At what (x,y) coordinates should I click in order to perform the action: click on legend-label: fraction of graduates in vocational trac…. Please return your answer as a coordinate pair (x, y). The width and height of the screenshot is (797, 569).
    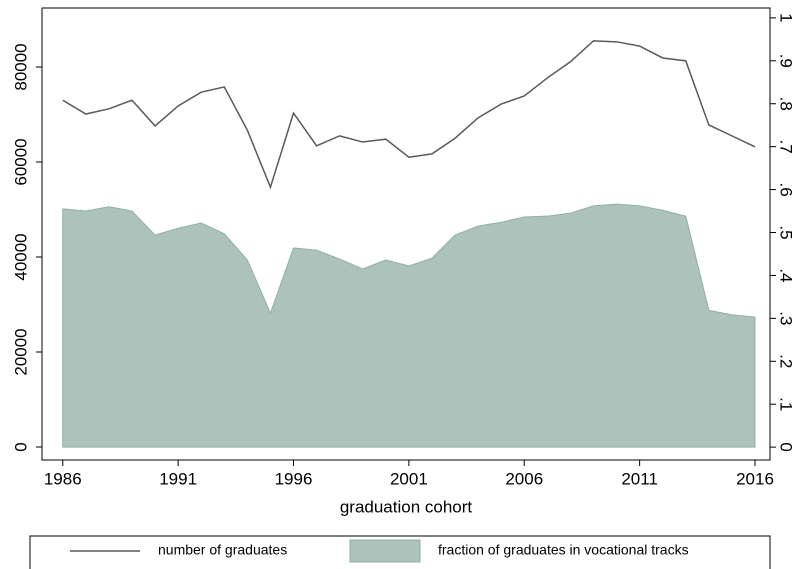
    Looking at the image, I should click on (563, 550).